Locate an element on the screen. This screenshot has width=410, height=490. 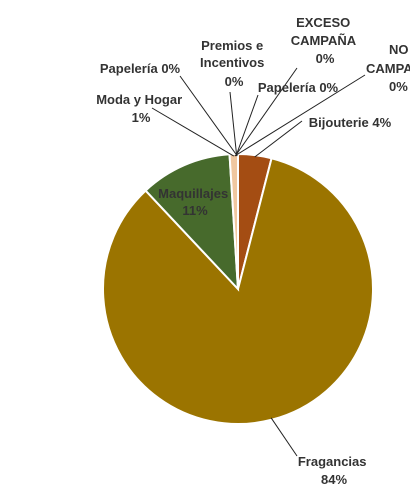
leader-line-fragancias is located at coordinates (284, 437).